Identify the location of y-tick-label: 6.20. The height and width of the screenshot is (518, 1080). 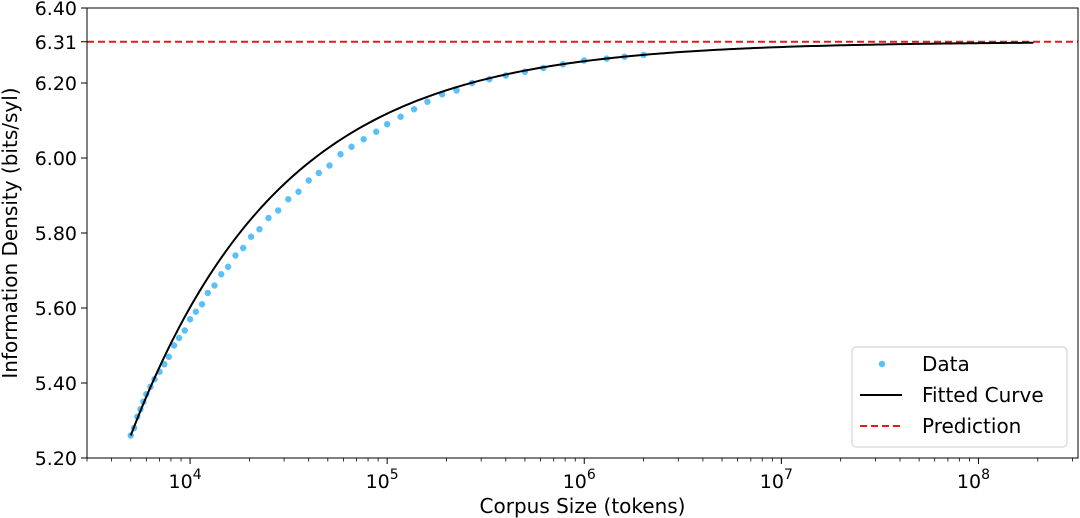
(56, 84).